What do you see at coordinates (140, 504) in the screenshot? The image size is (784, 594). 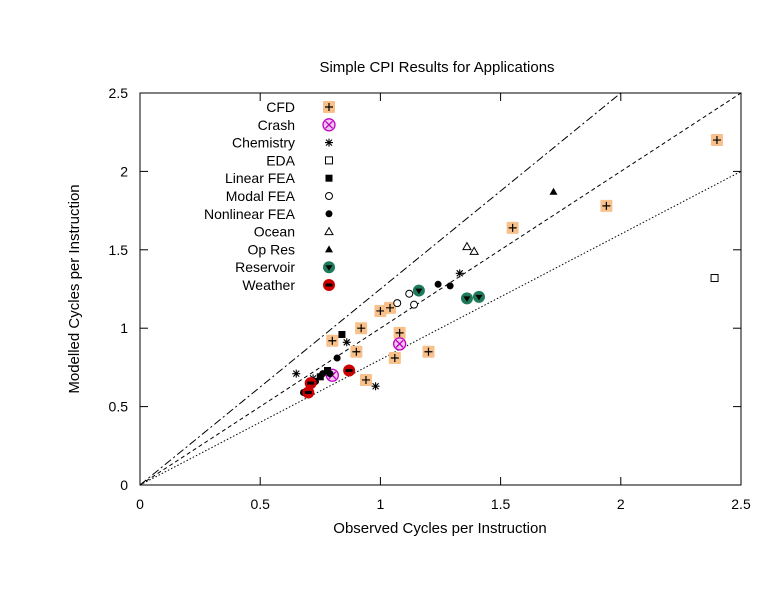 I see `x-tick-label: 0` at bounding box center [140, 504].